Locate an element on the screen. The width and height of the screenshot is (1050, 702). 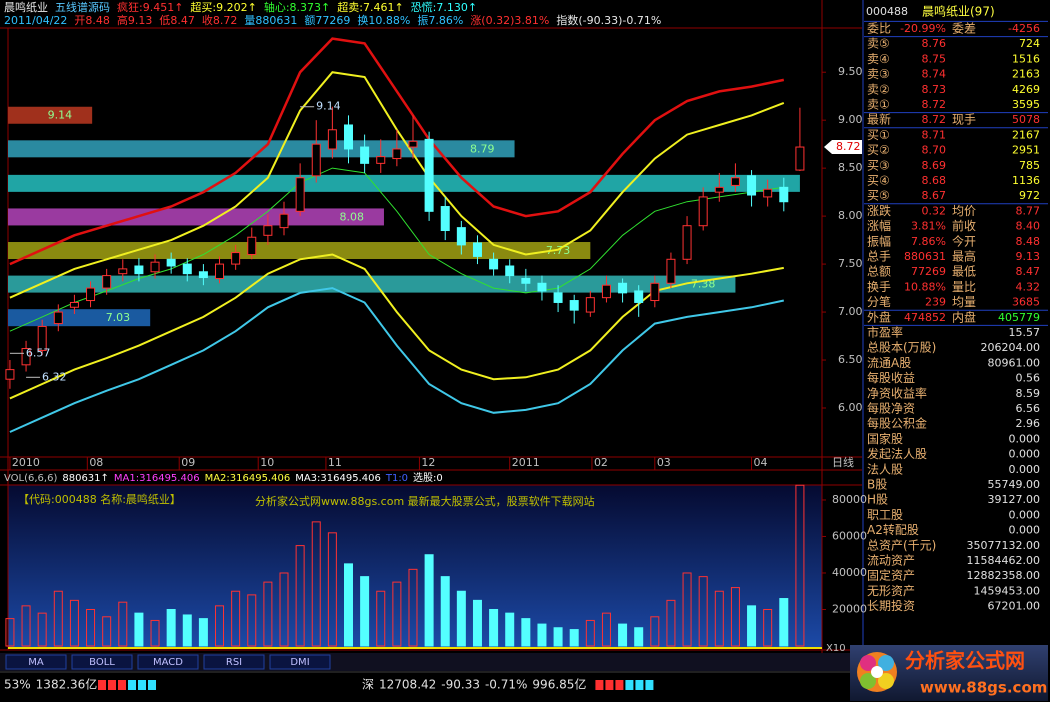
panel-label: 买⑤ is located at coordinates (878, 196).